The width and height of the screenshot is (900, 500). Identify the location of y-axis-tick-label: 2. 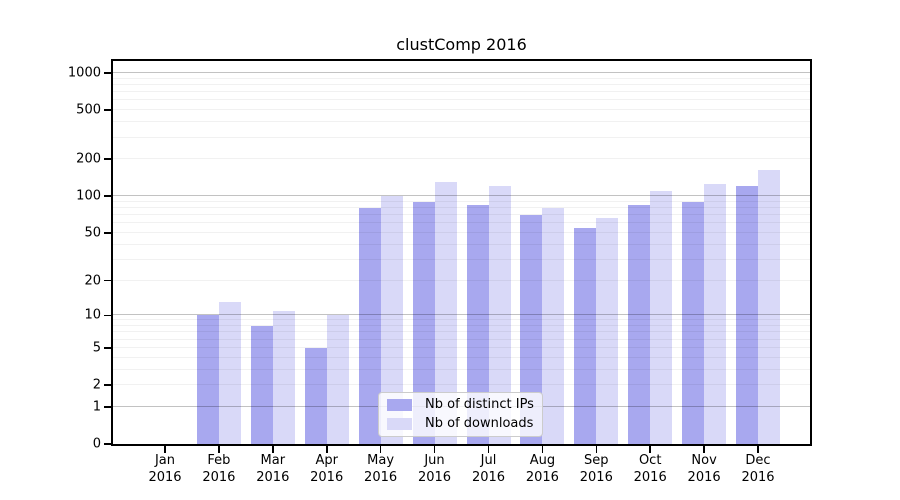
(96, 385).